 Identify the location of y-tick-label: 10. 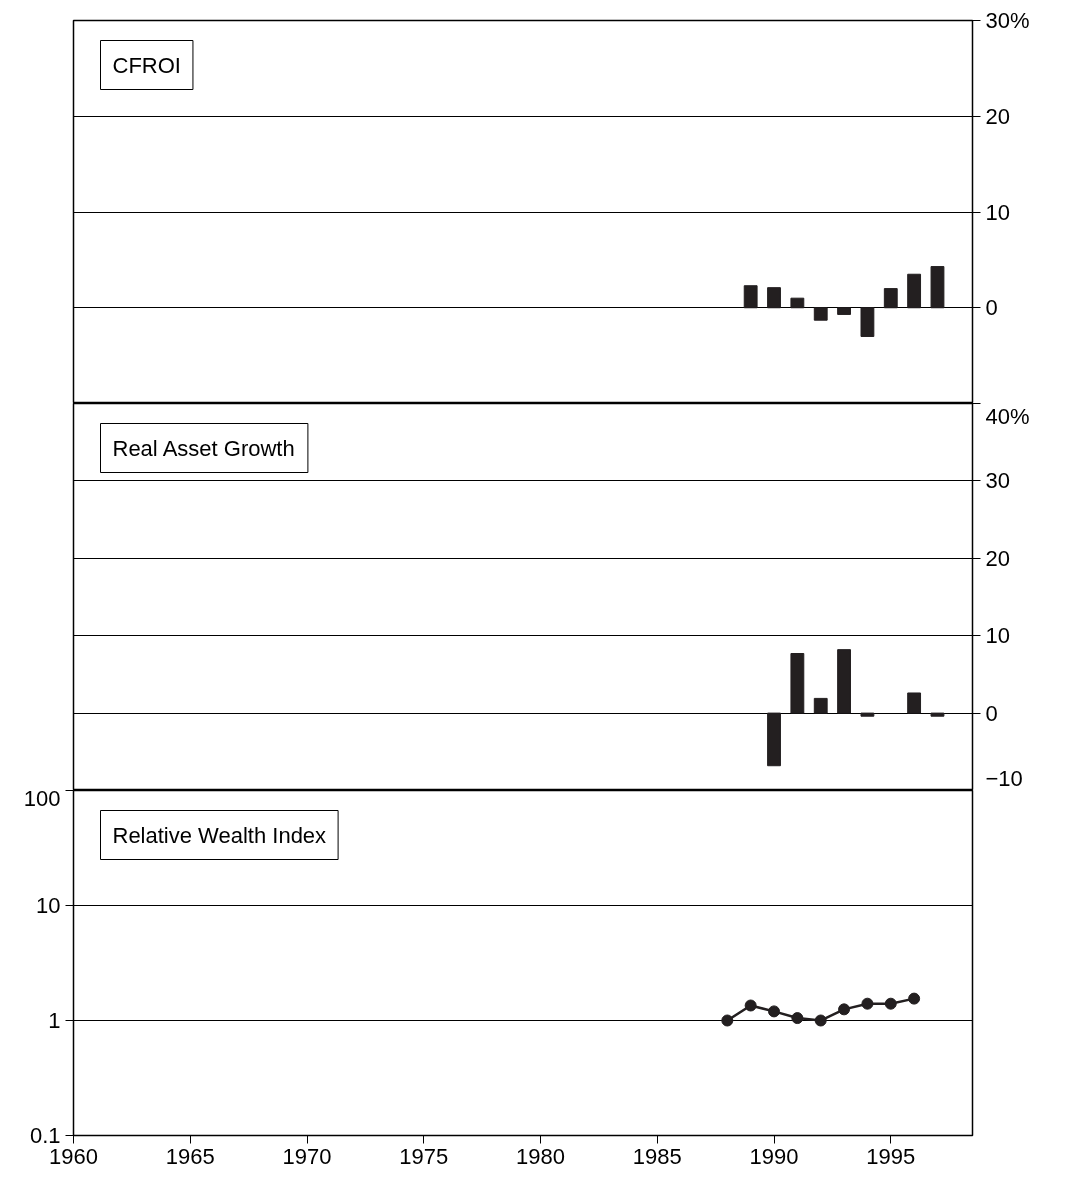
(48, 905).